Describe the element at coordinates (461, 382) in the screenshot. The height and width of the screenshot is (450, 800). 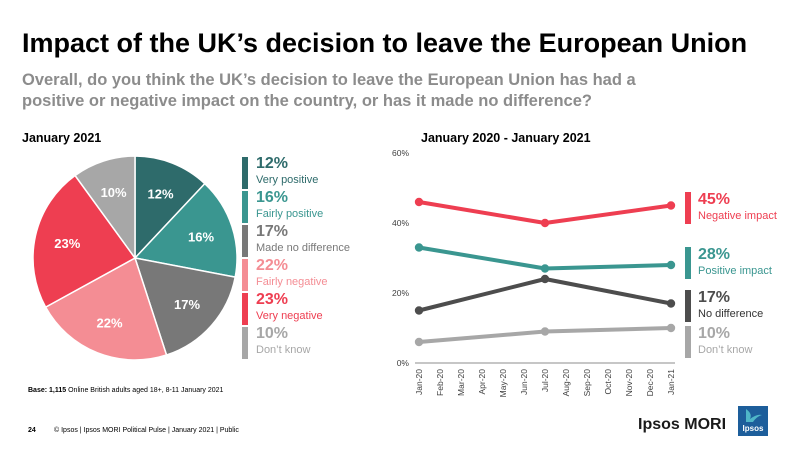
I see `x-tick-label-2: Mar-20` at that location.